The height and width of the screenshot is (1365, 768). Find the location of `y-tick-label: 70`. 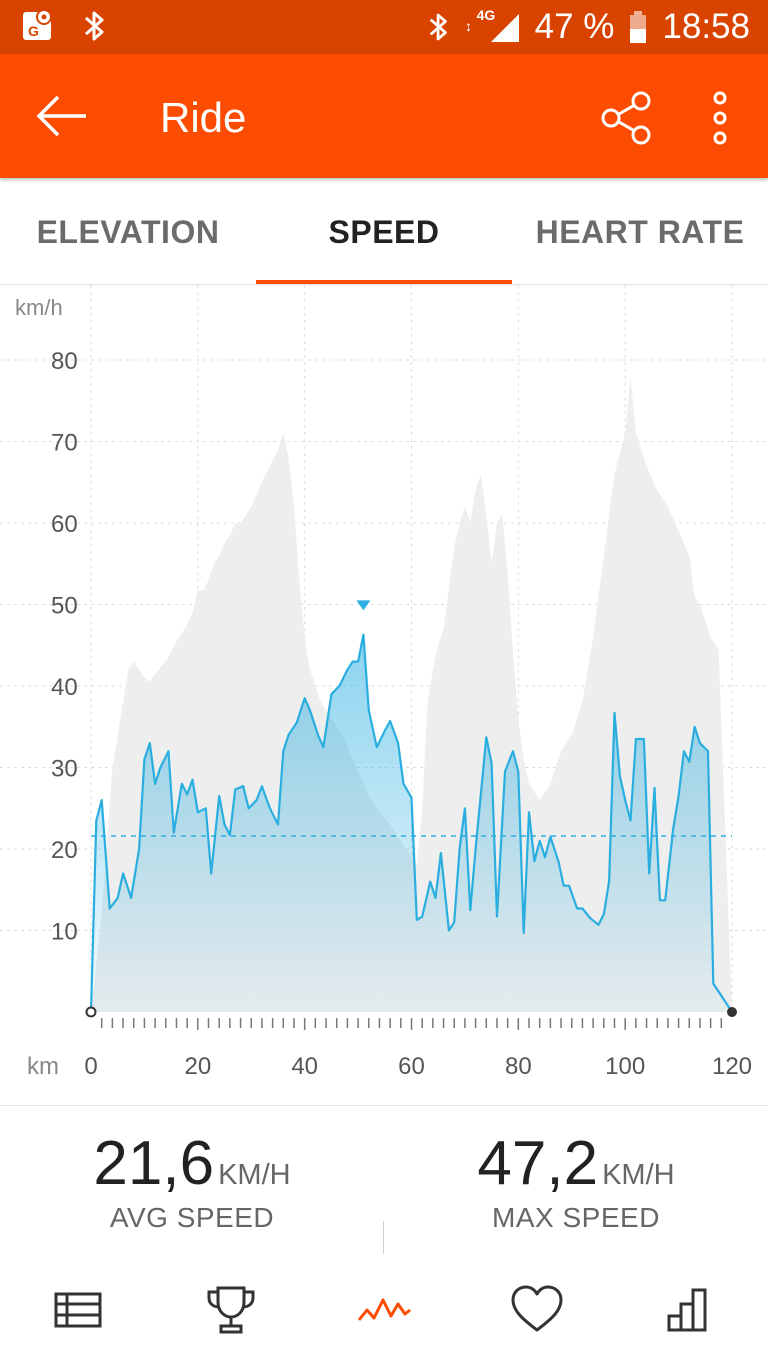

y-tick-label: 70 is located at coordinates (64, 443).